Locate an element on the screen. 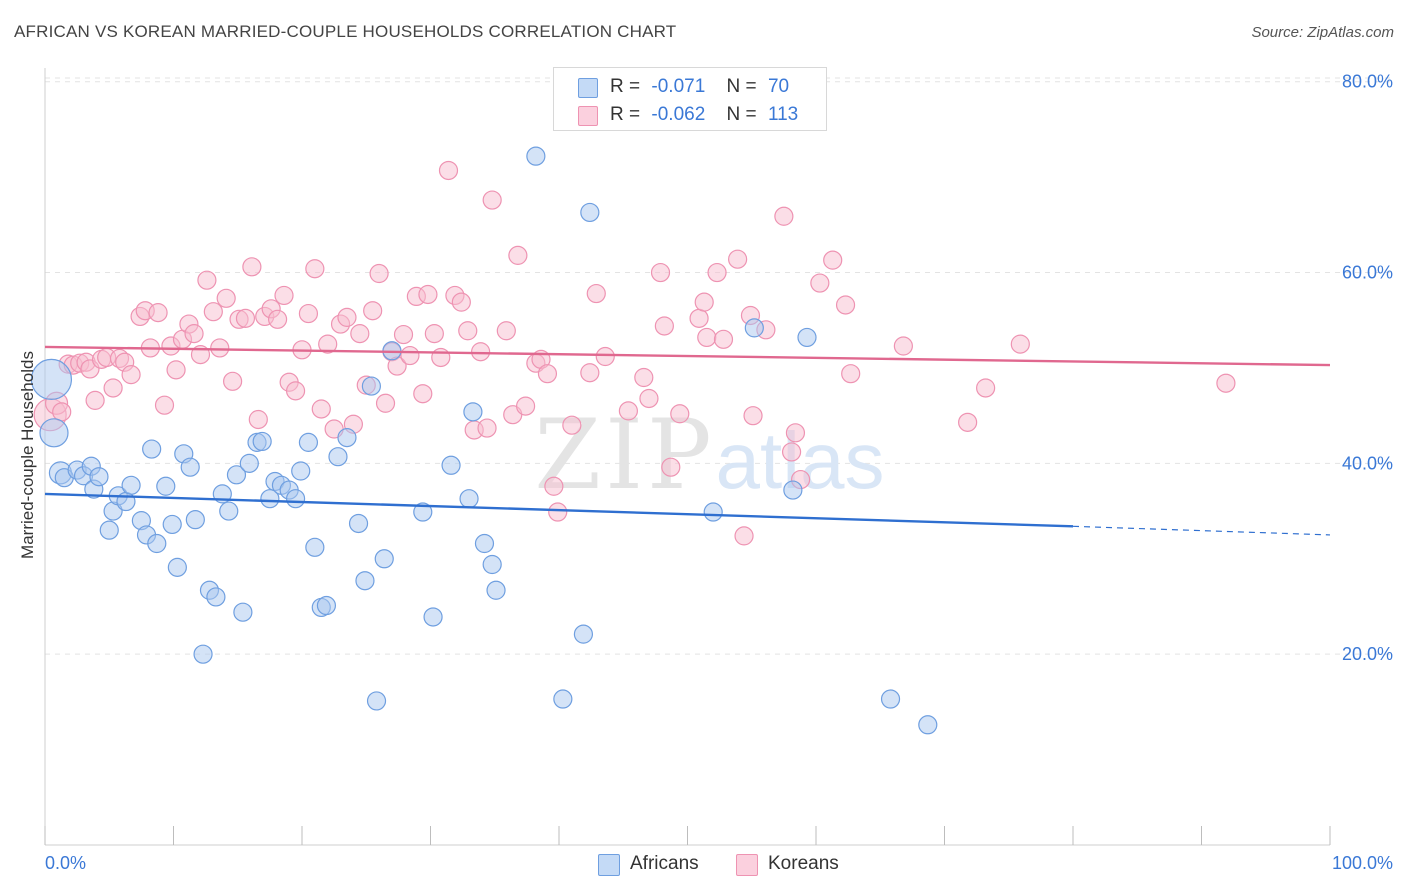 This screenshot has height=892, width=1406. africans-trend-extension is located at coordinates (1201, 530).